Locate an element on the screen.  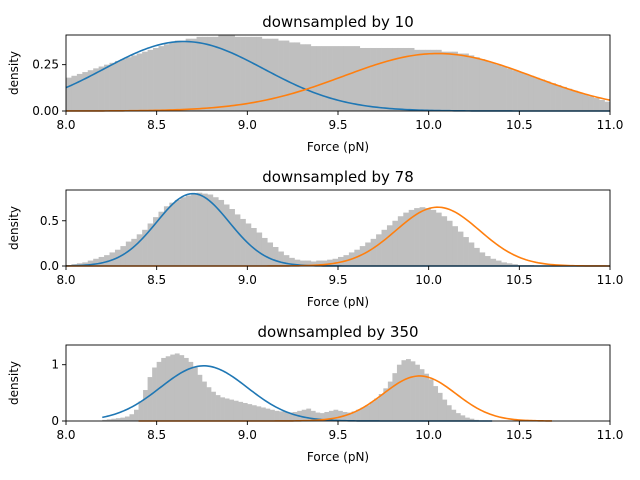
x-tick-label: 10.5 is located at coordinates (519, 280).